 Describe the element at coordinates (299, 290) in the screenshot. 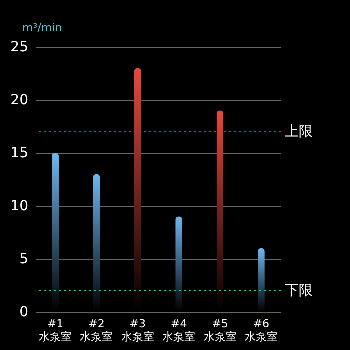

I see `ref-line-label: 下限` at that location.